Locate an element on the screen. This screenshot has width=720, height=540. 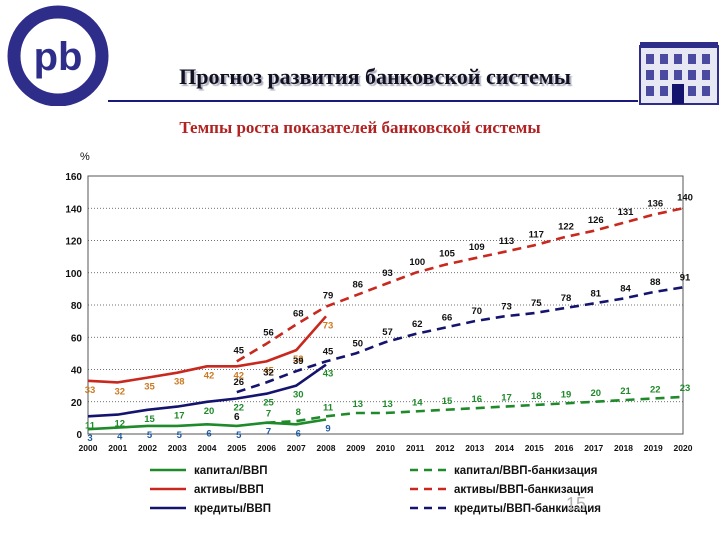
data-label: 126 is located at coordinates (596, 220).